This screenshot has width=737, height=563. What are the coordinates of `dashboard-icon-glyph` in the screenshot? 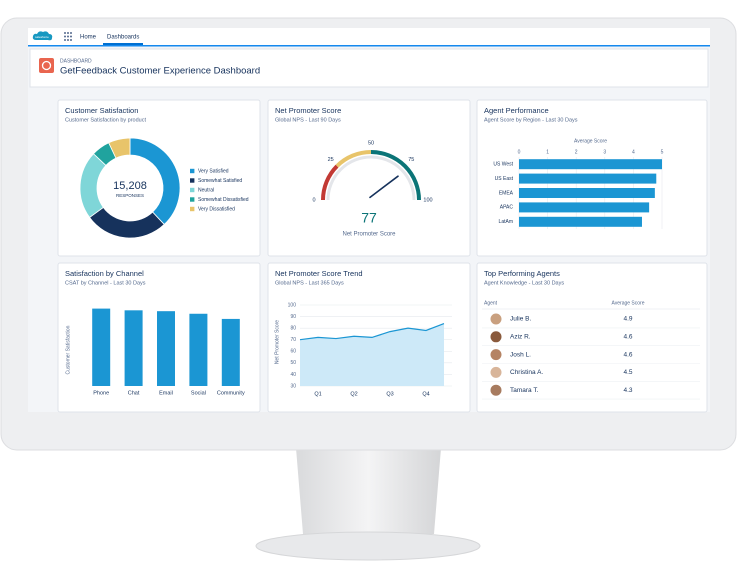 It's located at (46, 65).